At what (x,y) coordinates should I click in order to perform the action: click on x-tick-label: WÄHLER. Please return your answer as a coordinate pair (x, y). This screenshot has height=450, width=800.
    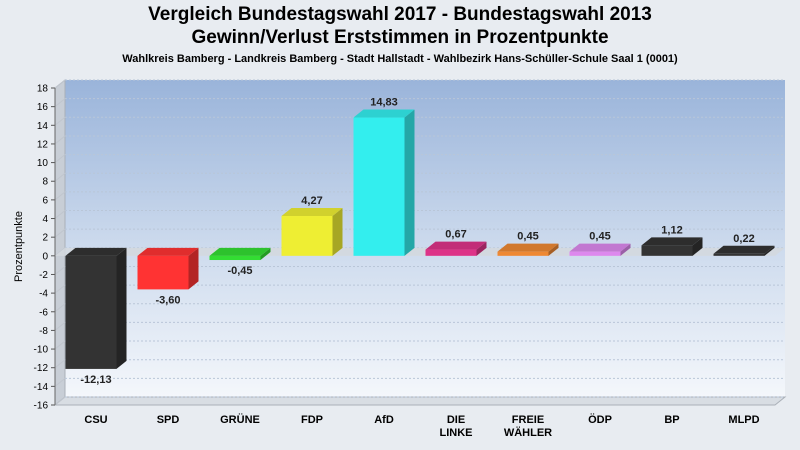
    Looking at the image, I should click on (528, 432).